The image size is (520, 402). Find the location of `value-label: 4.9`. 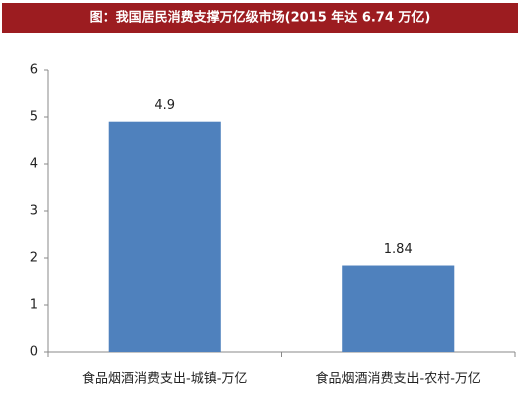

value-label: 4.9 is located at coordinates (164, 105).